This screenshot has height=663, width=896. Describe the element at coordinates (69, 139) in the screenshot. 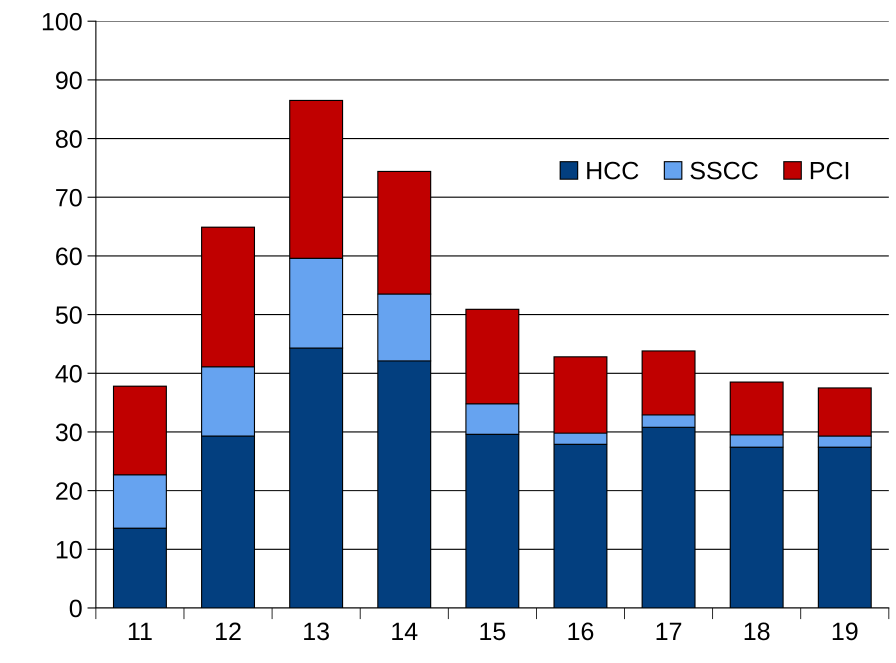

I see `y-tick-label: 80` at that location.